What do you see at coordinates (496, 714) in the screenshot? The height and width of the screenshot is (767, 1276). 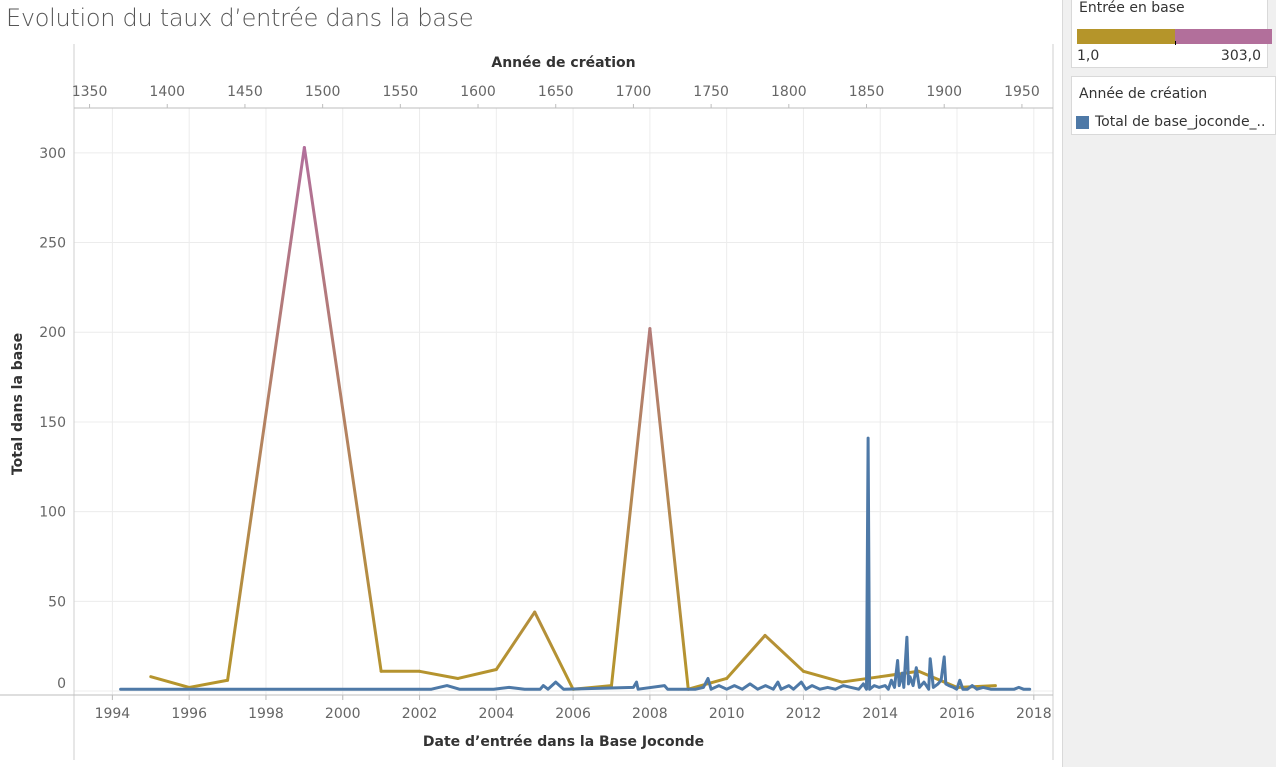 I see `bottom-axis-tick-label: 2004` at bounding box center [496, 714].